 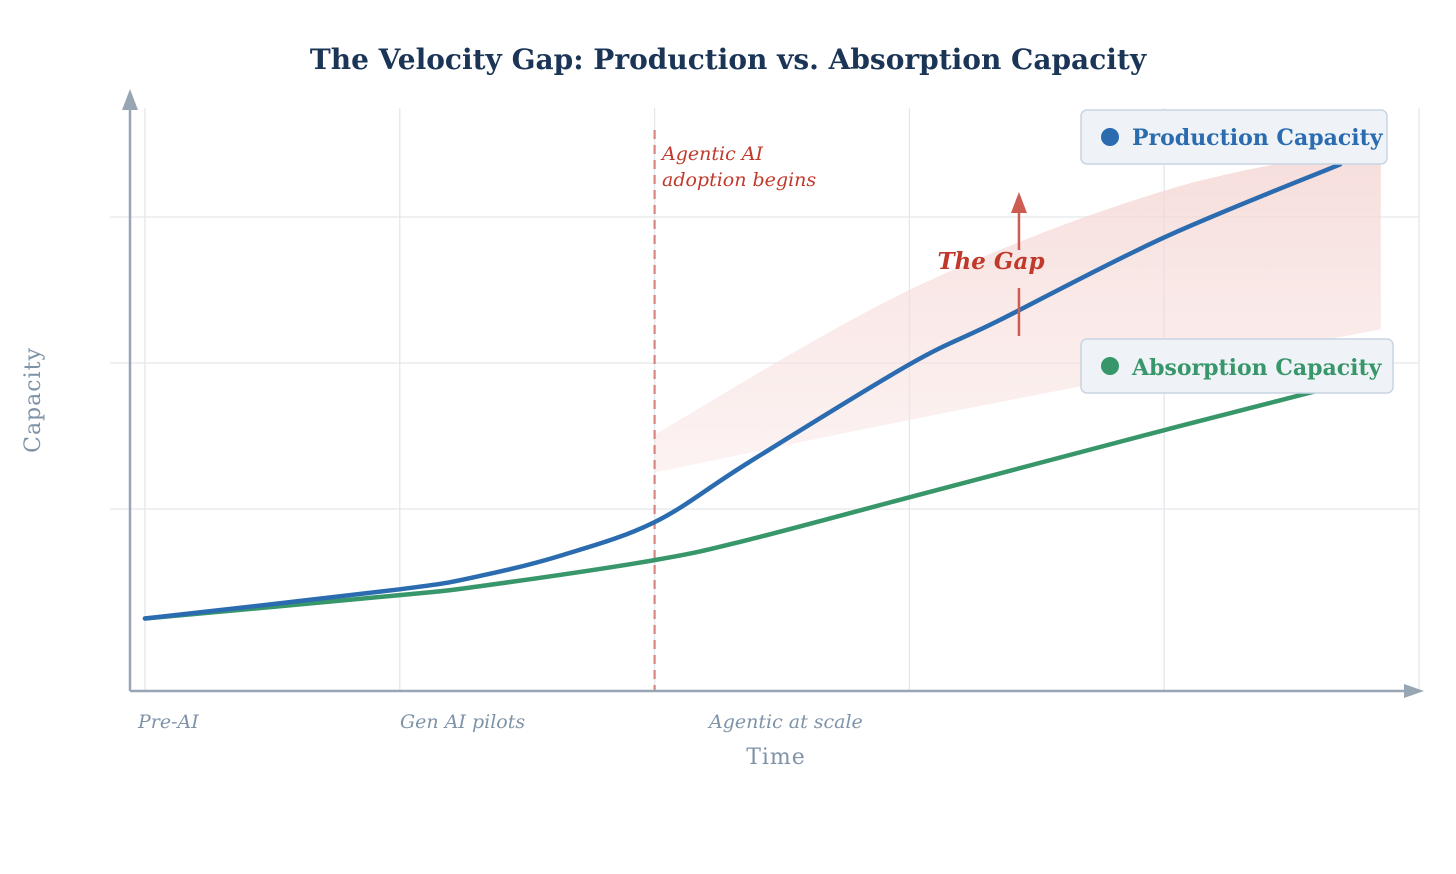 I want to click on y-axis-label: Capacity, so click(x=33, y=400).